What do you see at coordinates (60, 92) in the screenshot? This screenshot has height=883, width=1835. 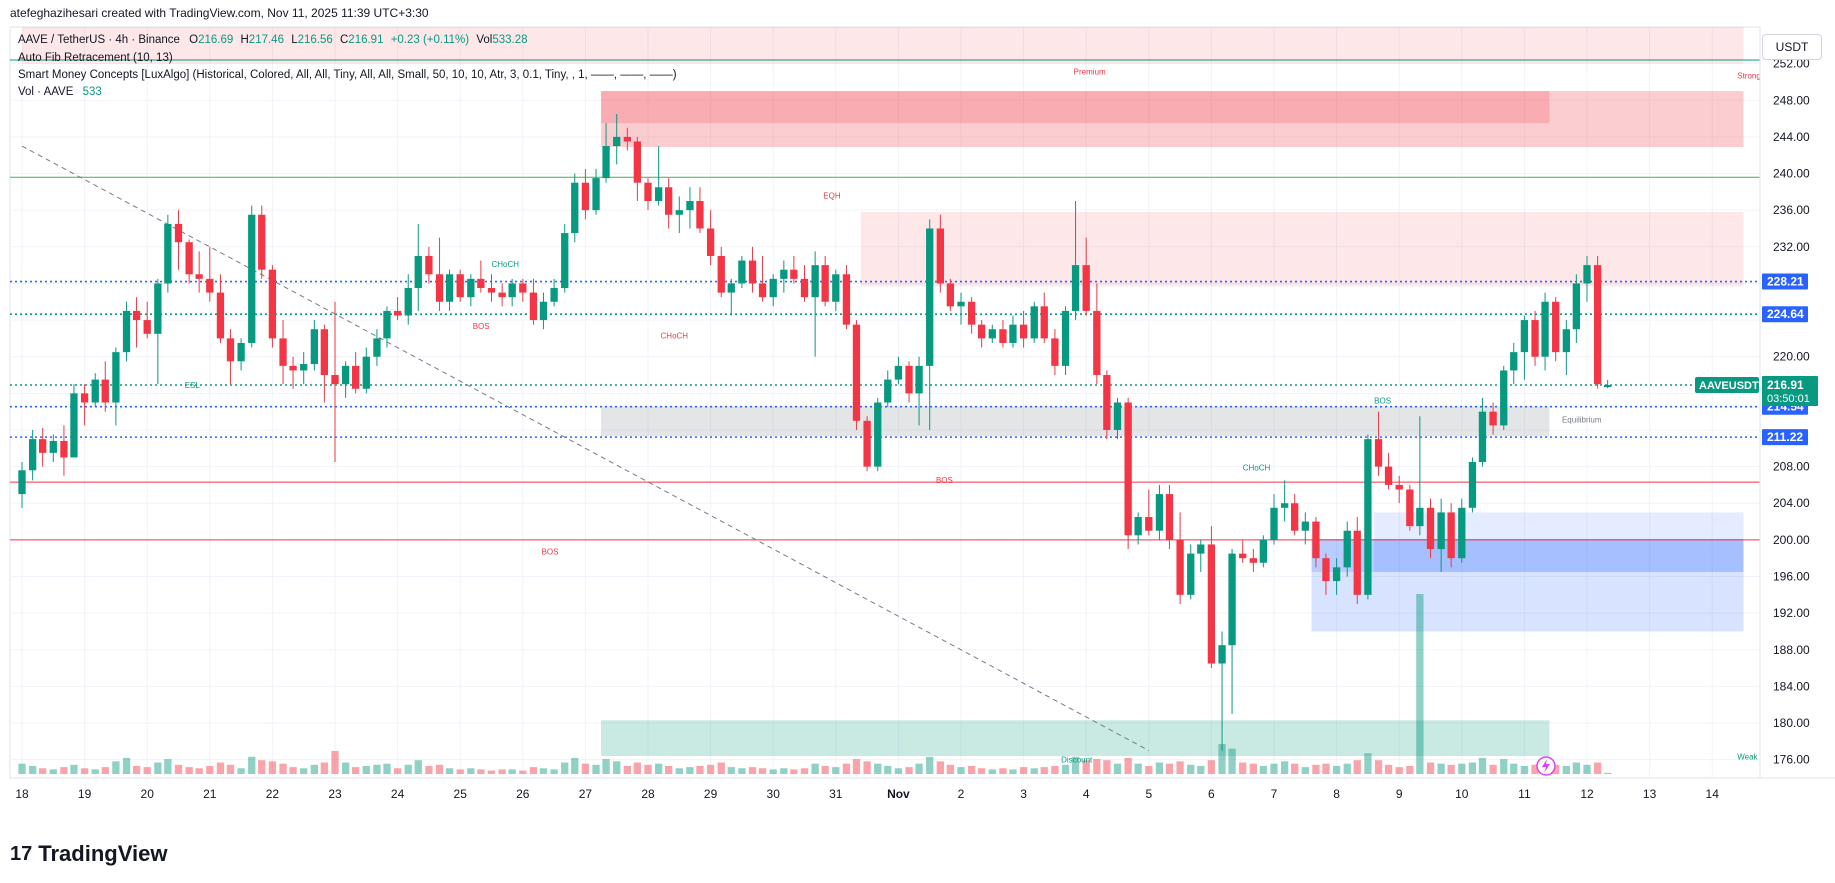 I see `indicator-volume: Vol · AAVE 533` at bounding box center [60, 92].